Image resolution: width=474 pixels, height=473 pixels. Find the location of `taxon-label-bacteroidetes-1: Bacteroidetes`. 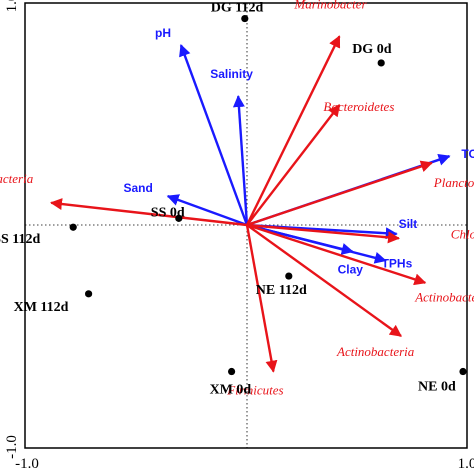

taxon-label-bacteroidetes-1: Bacteroidetes is located at coordinates (358, 106).